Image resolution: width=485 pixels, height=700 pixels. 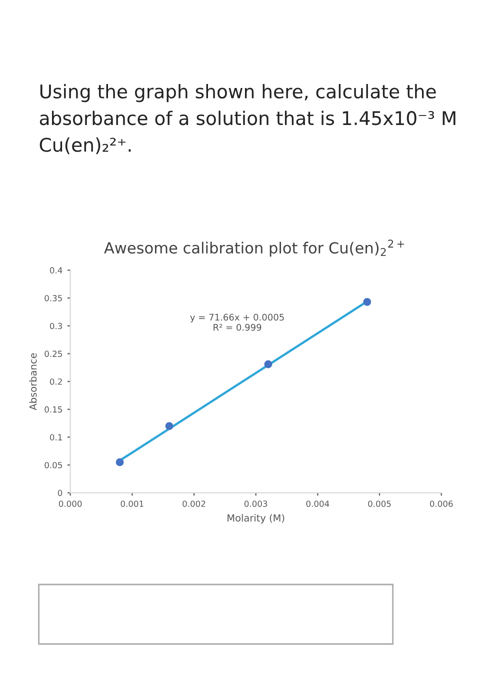 I want to click on y-tick-label: 0, so click(x=60, y=493).